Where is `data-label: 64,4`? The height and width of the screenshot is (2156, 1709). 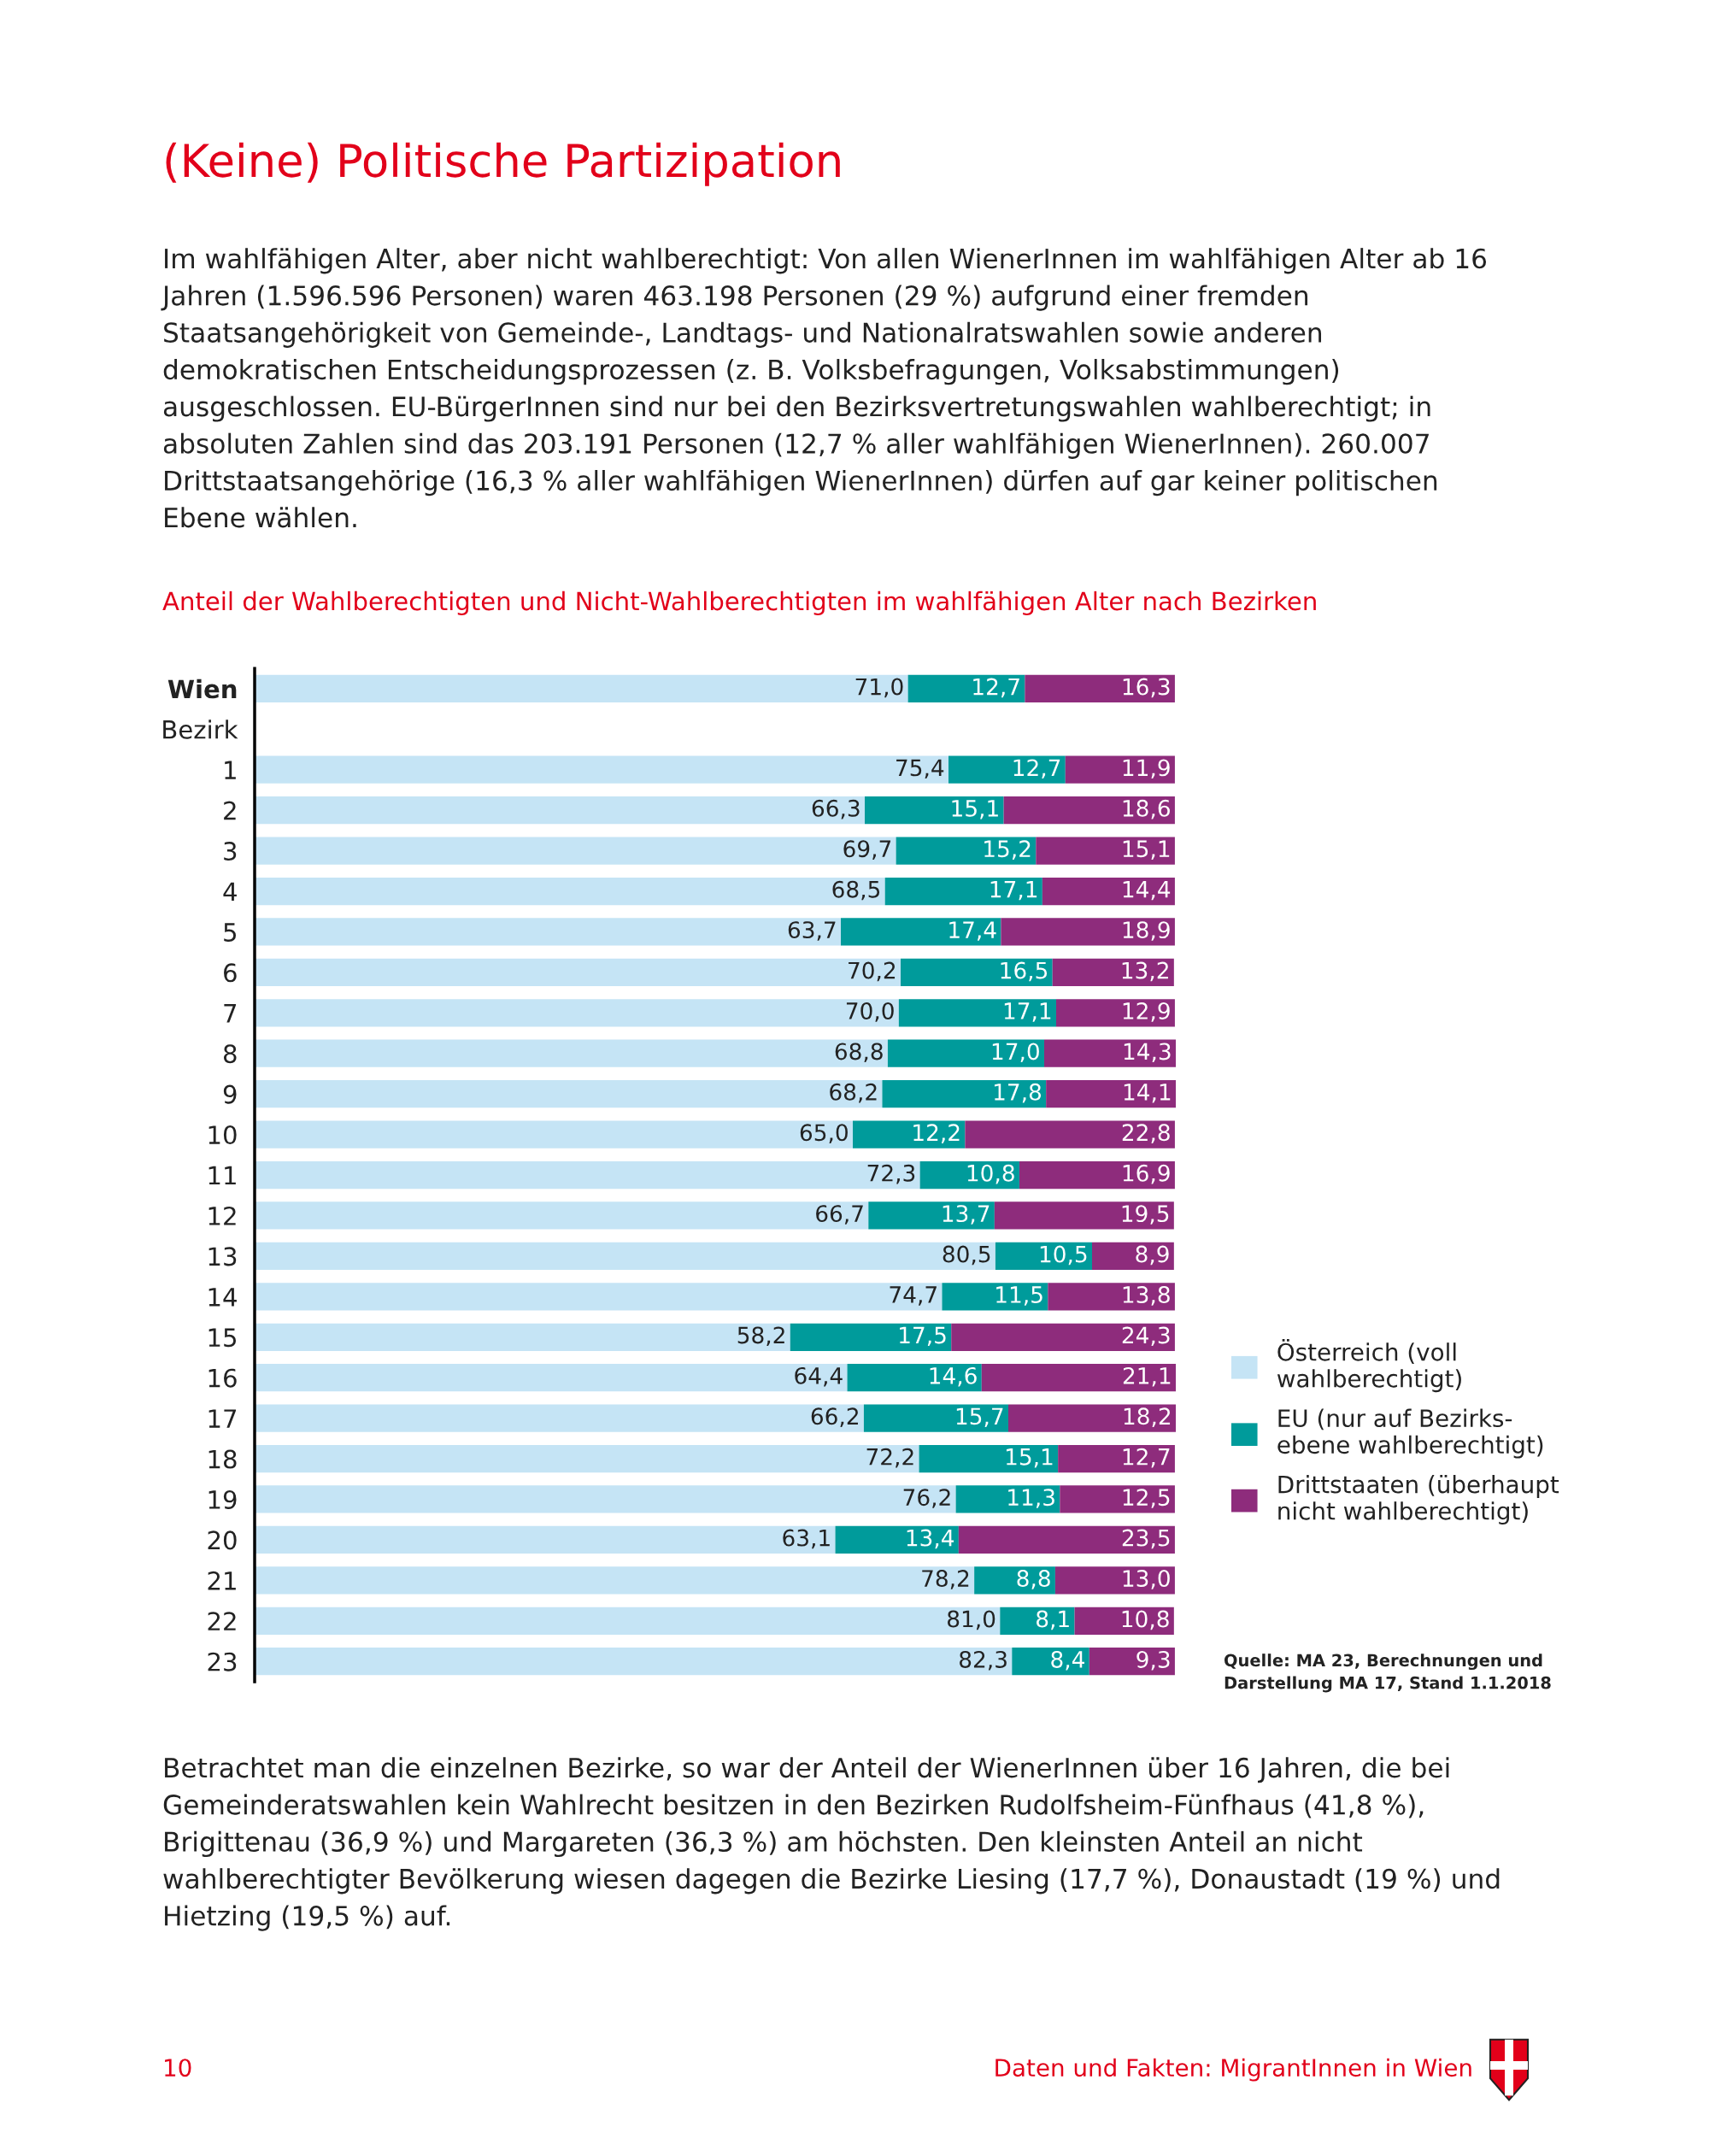 data-label: 64,4 is located at coordinates (819, 1376).